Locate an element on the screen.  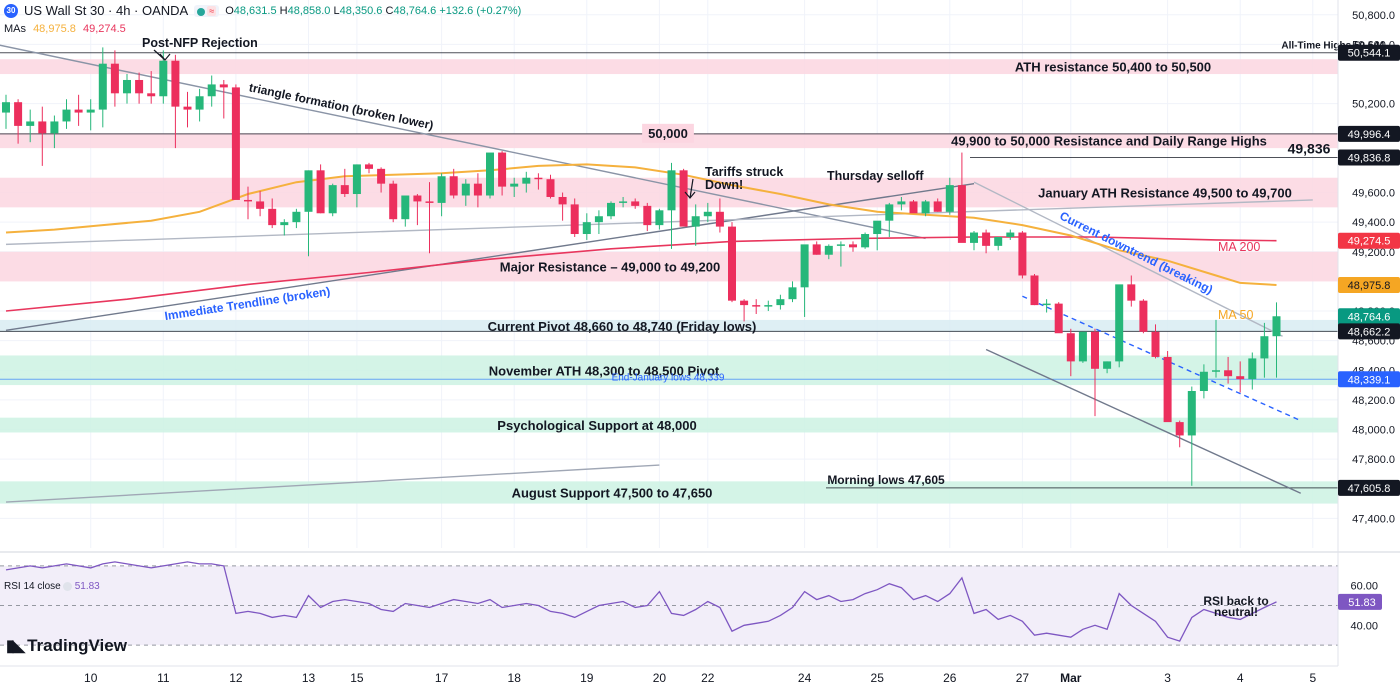
annotation-text: MA 50 is located at coordinates (1235, 315).